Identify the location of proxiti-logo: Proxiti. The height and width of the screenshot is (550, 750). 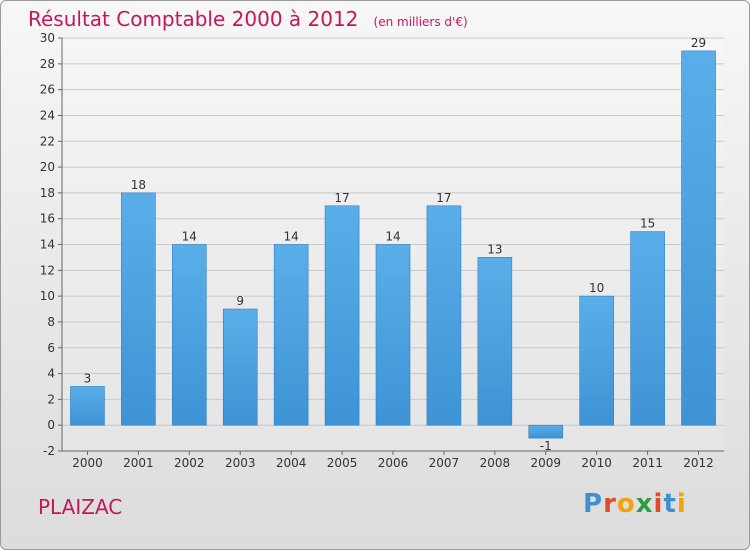
(635, 504).